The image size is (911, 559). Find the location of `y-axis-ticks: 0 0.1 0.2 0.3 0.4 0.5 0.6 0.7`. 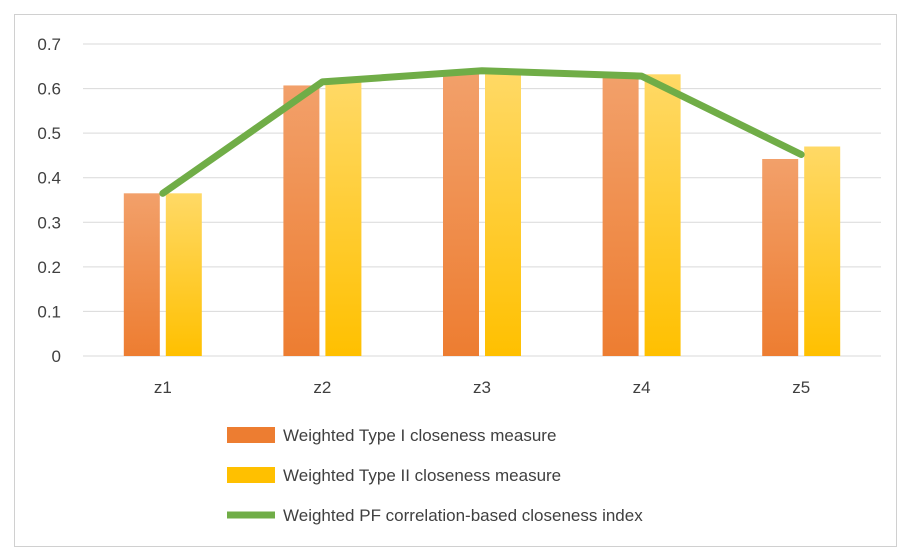

y-axis-ticks: 0 0.1 0.2 0.3 0.4 0.5 0.6 0.7 is located at coordinates (49, 200).